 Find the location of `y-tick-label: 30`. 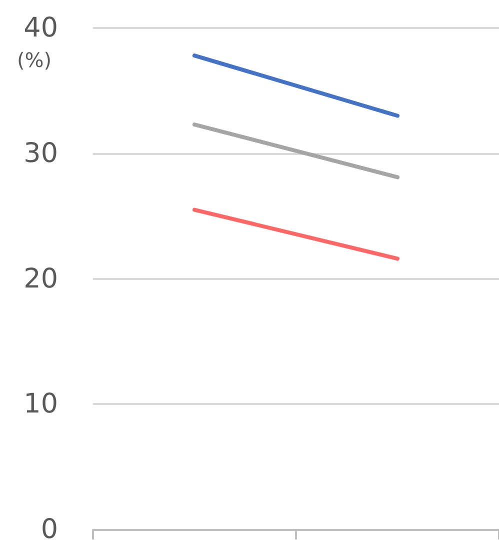

y-tick-label: 30 is located at coordinates (41, 153).